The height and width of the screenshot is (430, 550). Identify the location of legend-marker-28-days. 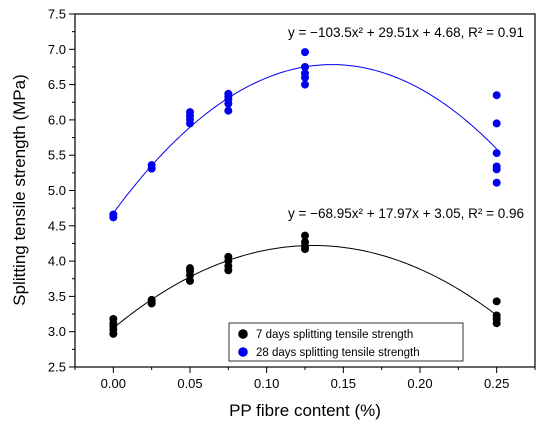
(243, 352).